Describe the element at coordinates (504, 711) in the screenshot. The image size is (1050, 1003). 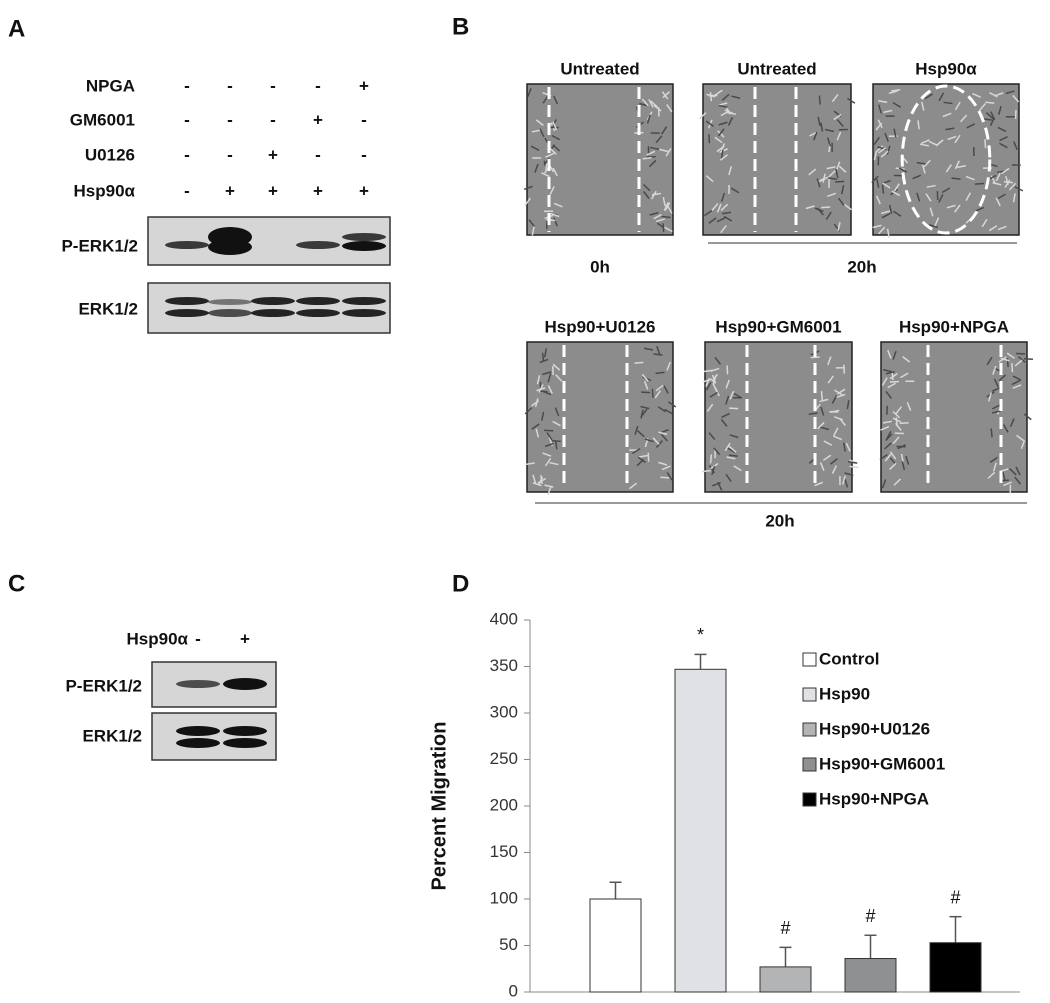
I see `y-tick-label: 300` at that location.